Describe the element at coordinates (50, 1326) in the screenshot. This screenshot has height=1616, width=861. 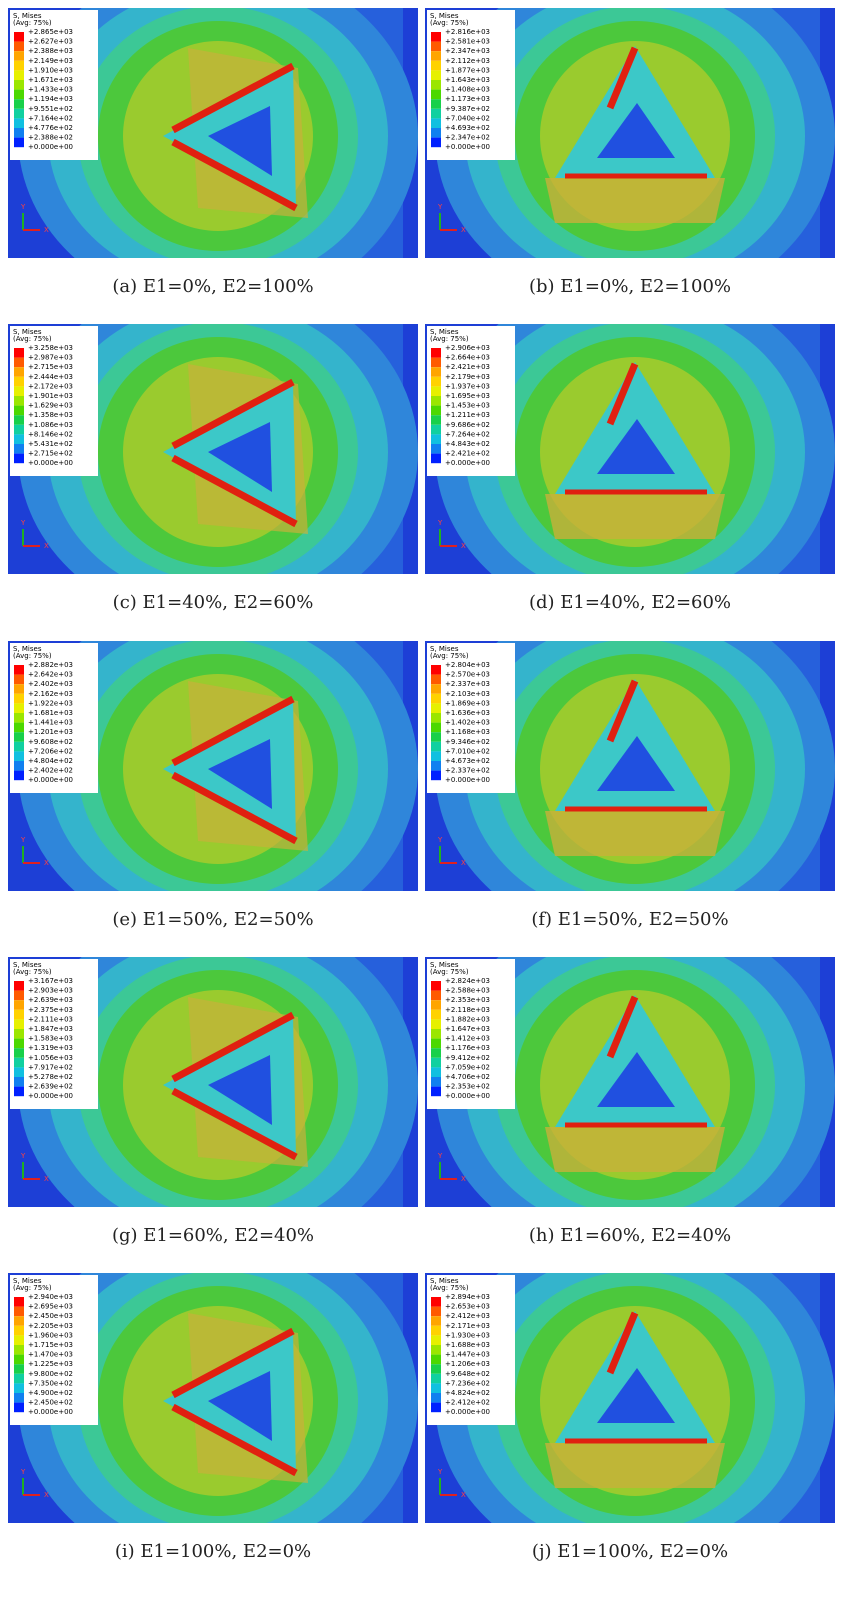
I see `legend-value: +2.205e+03` at that location.